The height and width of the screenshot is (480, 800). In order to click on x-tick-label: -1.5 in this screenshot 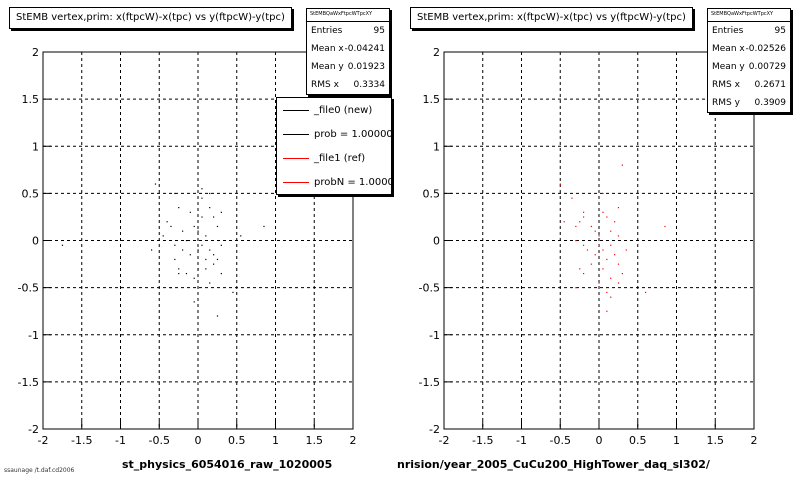, I will do `click(81, 440)`.